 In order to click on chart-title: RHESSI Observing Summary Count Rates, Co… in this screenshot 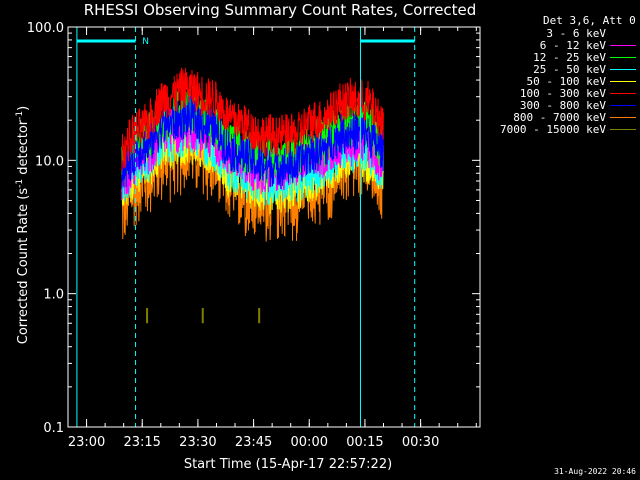, I will do `click(280, 10)`.